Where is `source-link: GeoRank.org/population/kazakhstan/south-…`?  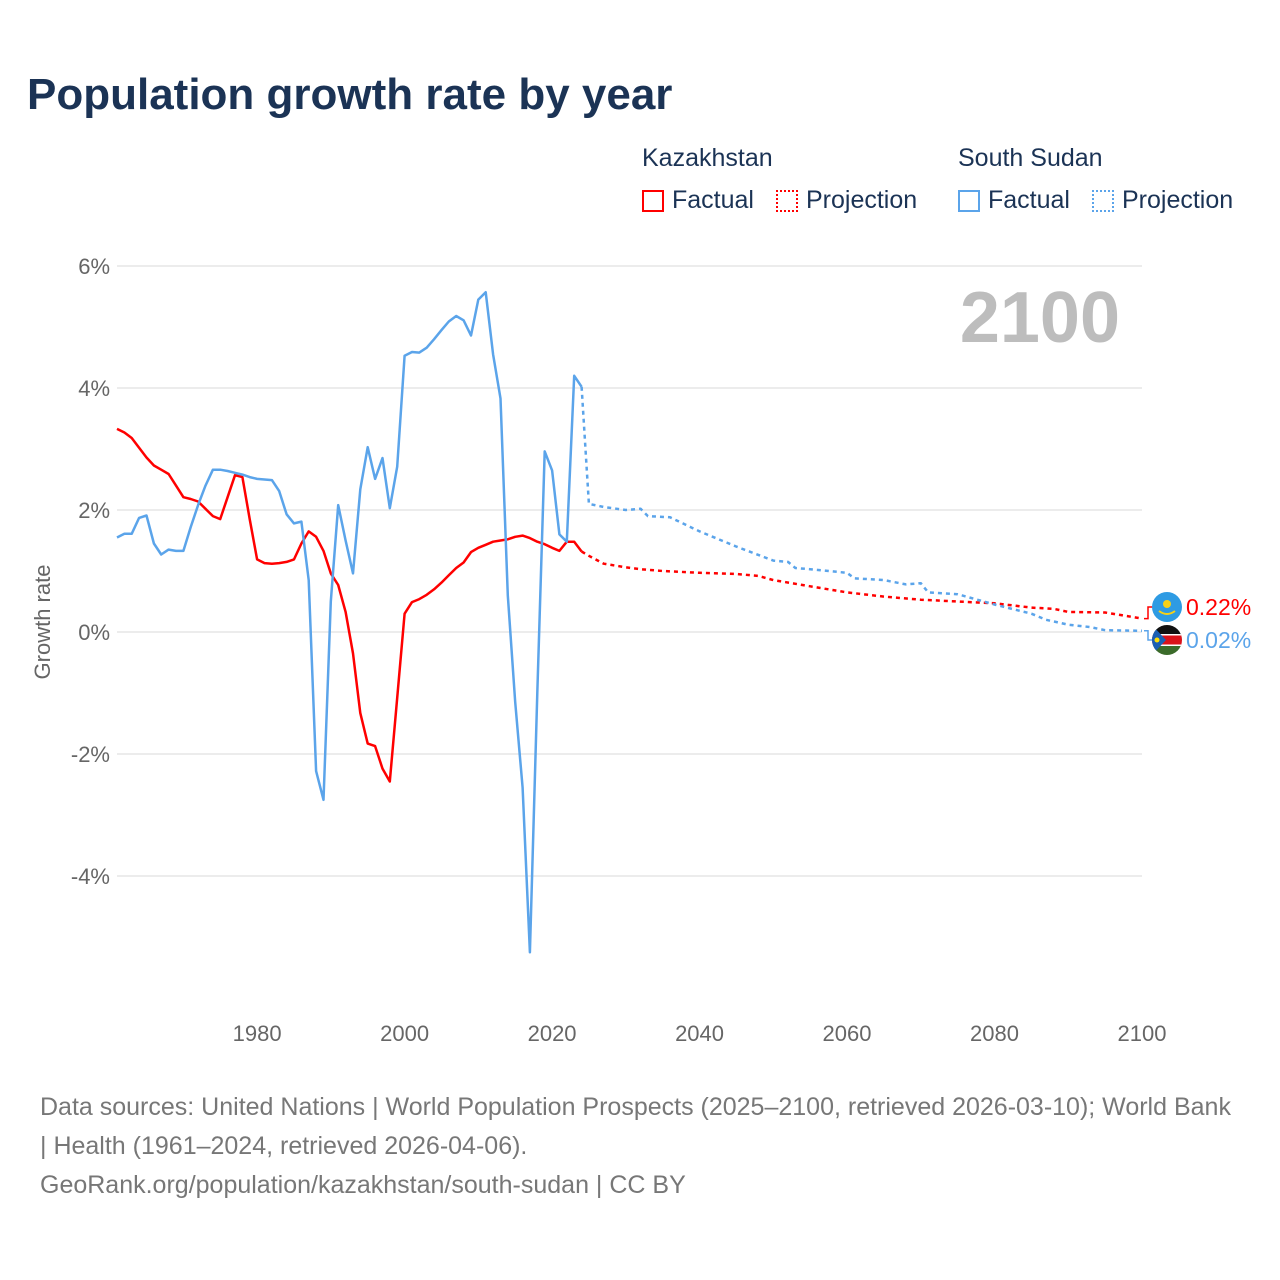
source-link: GeoRank.org/population/kazakhstan/south-… is located at coordinates (363, 1185).